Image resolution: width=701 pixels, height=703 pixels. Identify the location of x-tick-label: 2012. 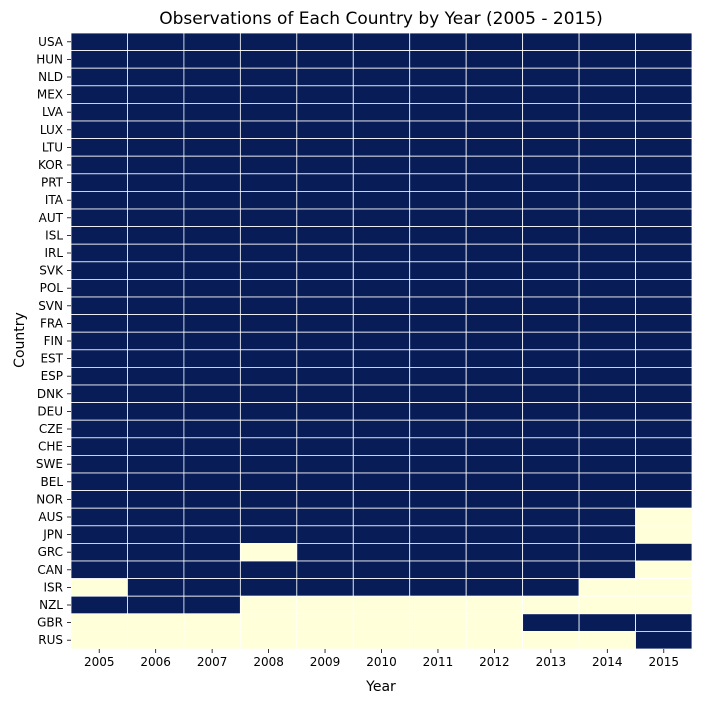
(494, 662).